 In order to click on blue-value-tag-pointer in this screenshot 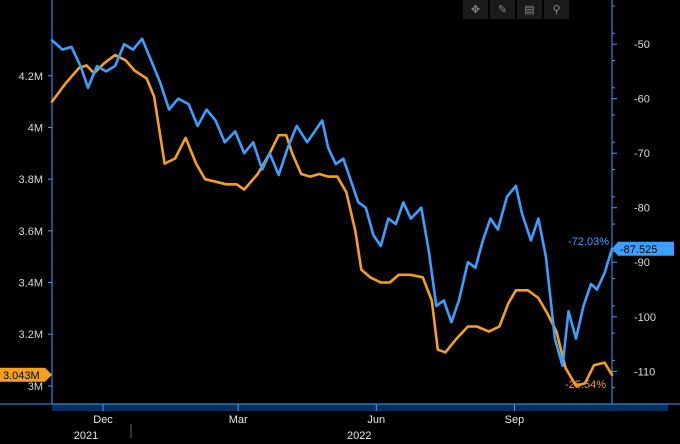, I will do `click(615, 248)`.